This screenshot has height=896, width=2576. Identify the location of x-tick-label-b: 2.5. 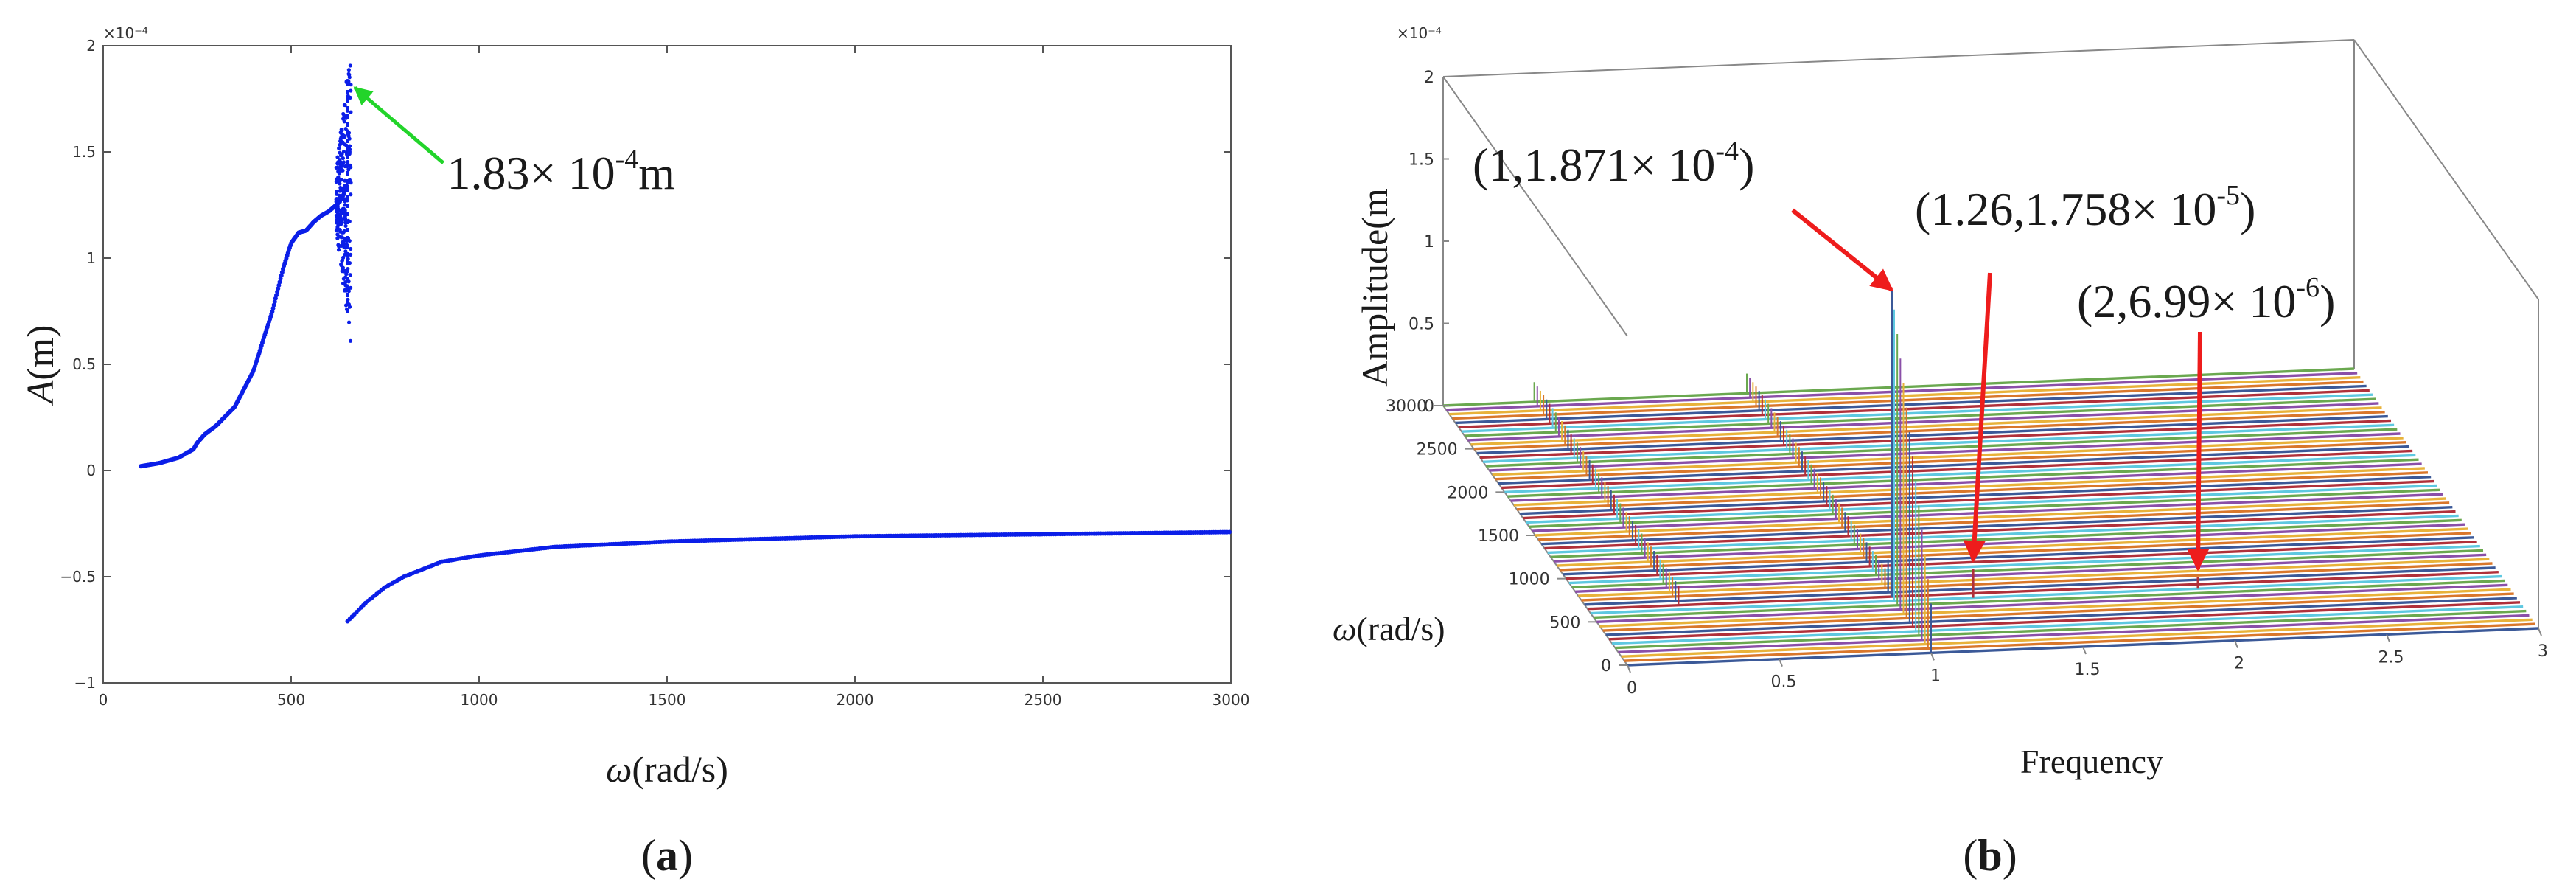
(2391, 658).